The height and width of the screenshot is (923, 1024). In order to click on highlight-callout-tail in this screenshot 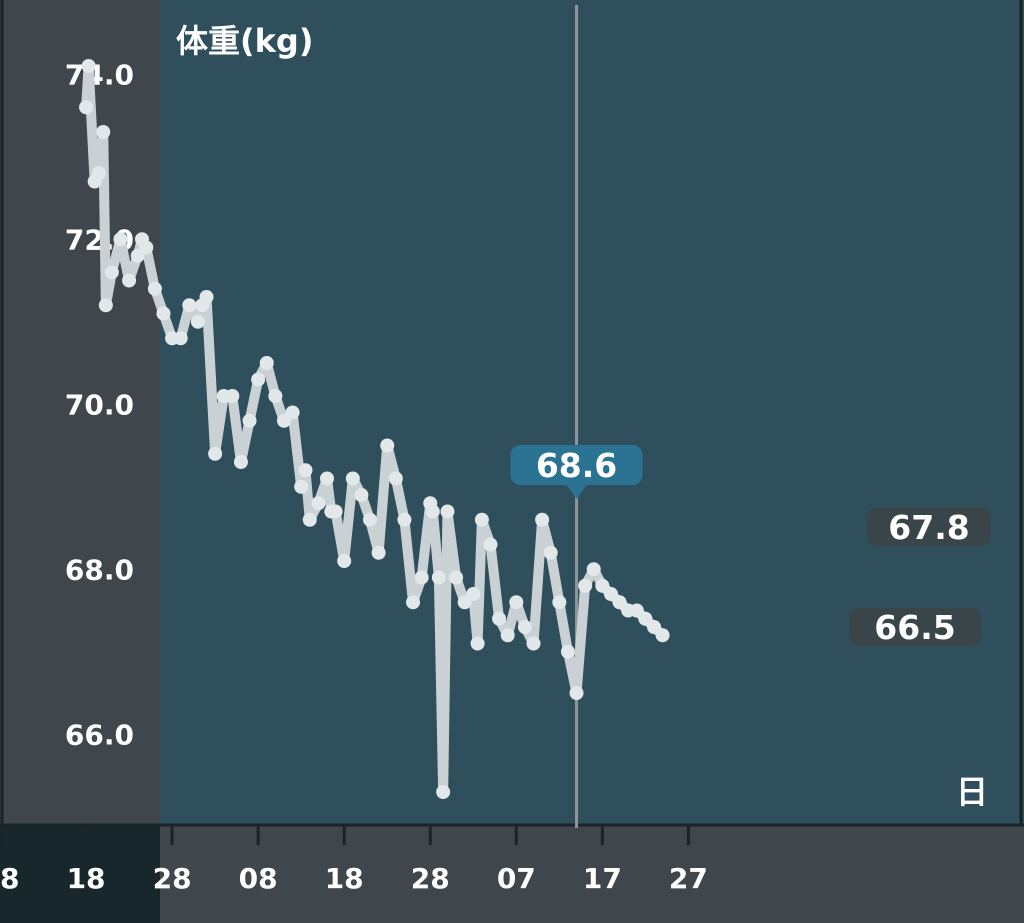, I will do `click(576, 492)`.